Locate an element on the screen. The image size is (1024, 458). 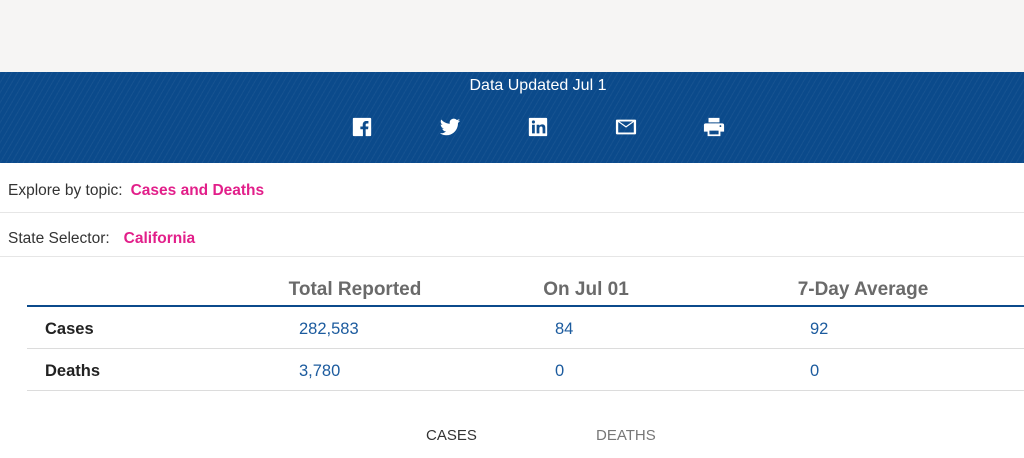
linkedin-icon is located at coordinates (538, 127).